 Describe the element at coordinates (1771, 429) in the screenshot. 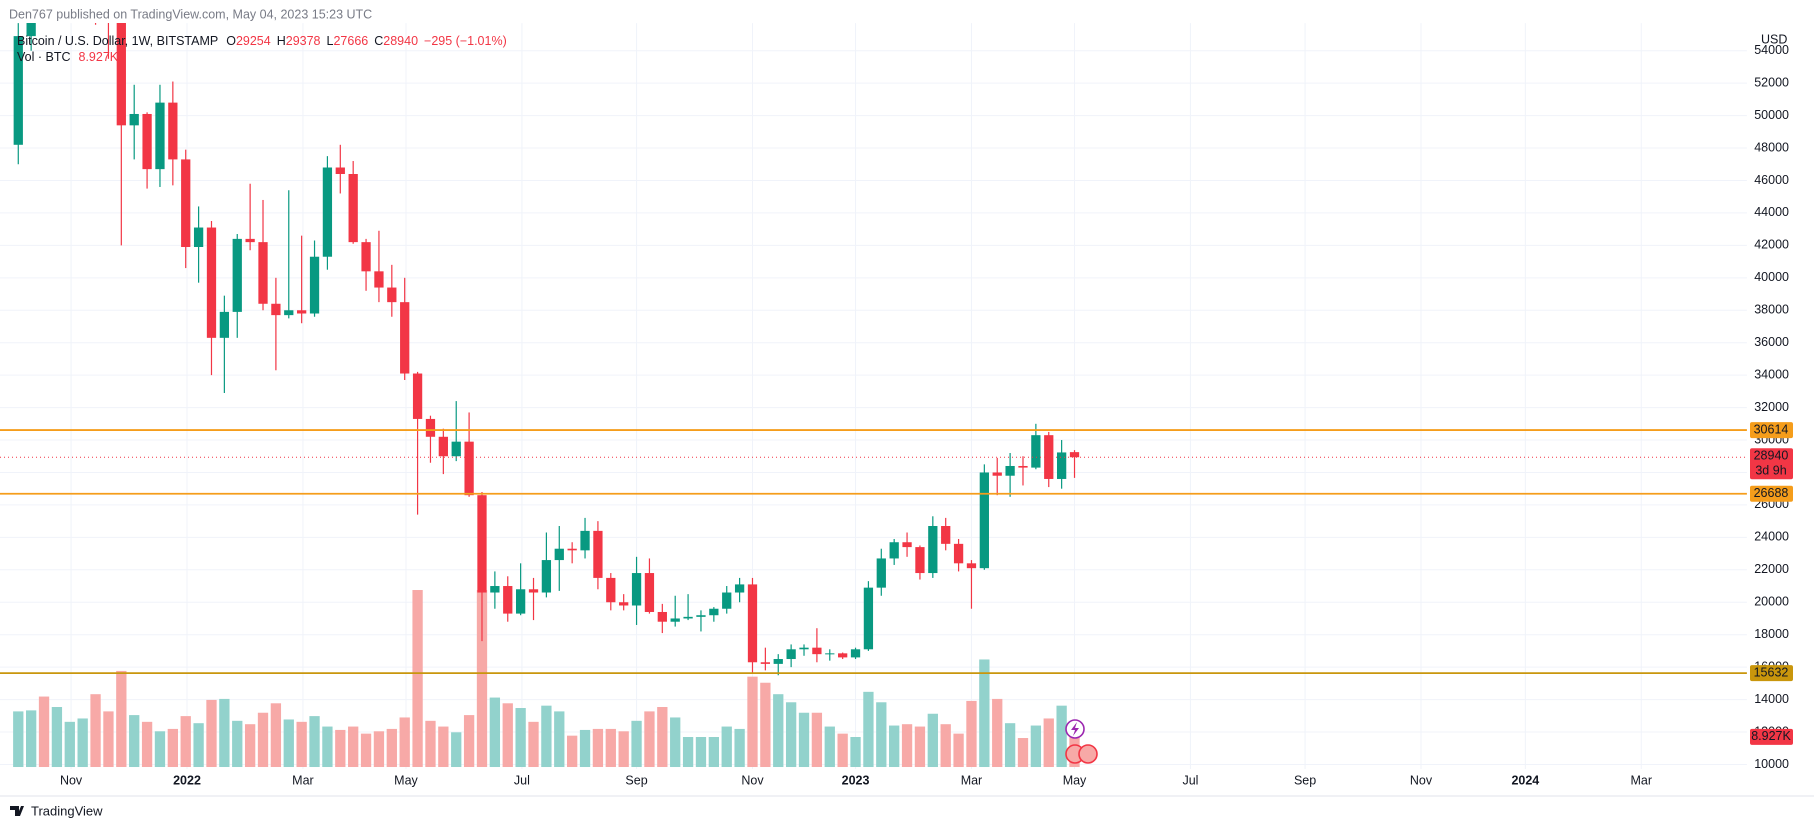

I see `price-tag-label: 30614` at that location.